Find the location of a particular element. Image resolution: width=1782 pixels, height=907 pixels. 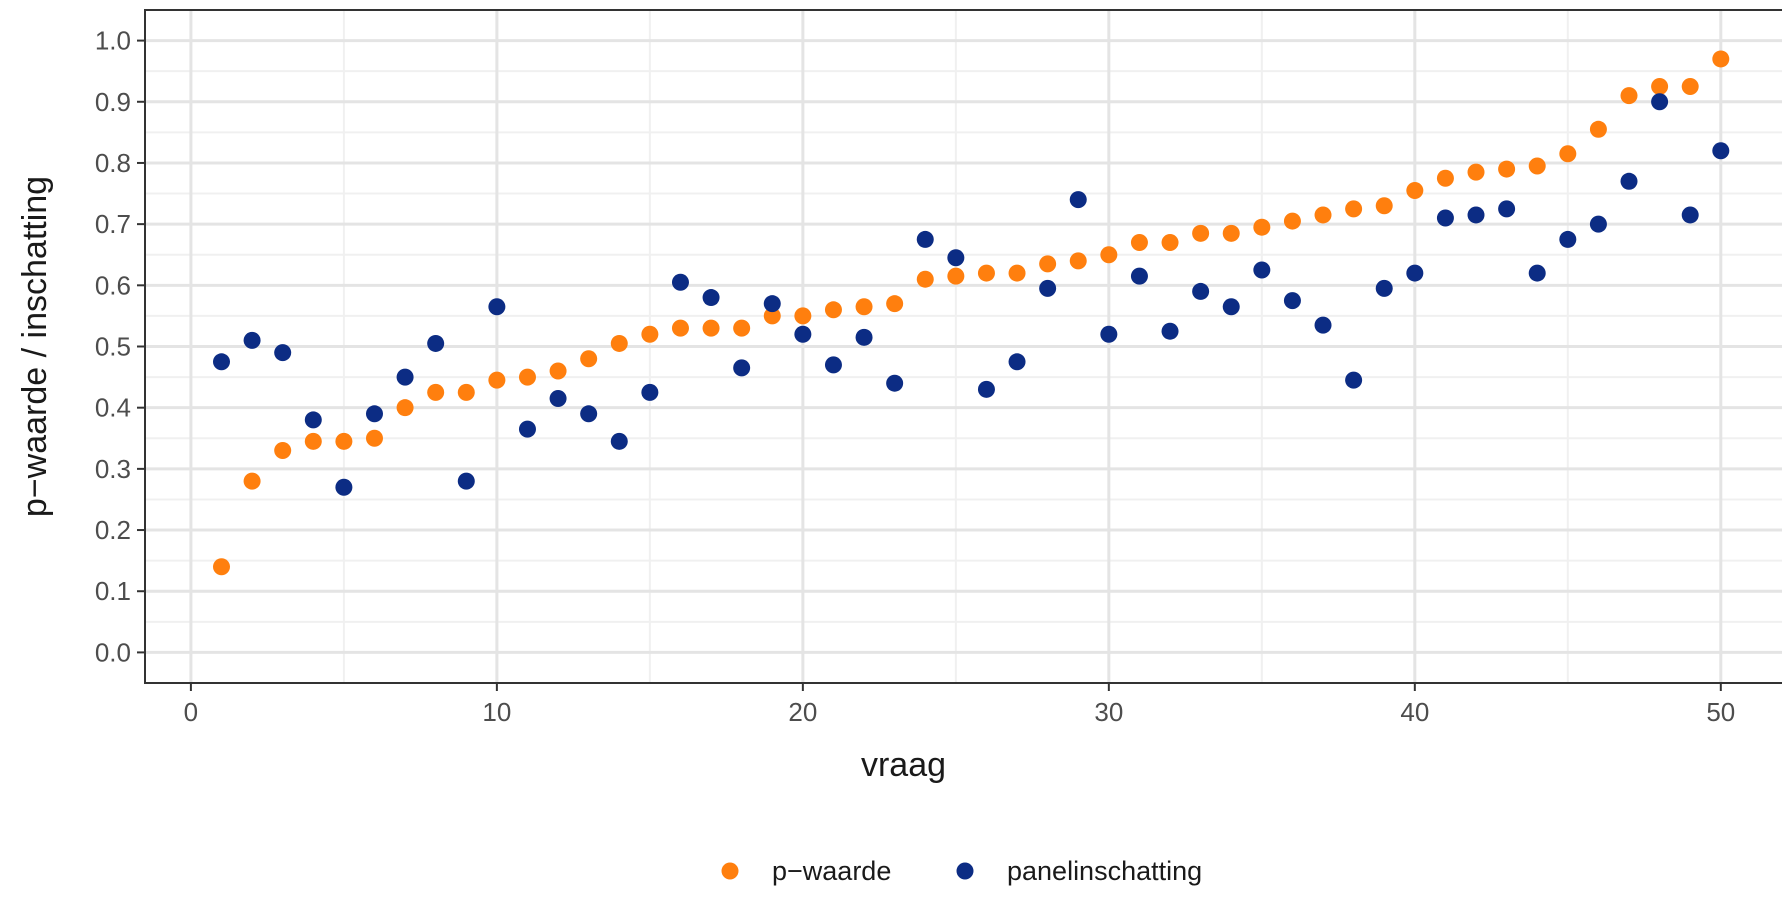

point-series-0-q4 is located at coordinates (313, 441).